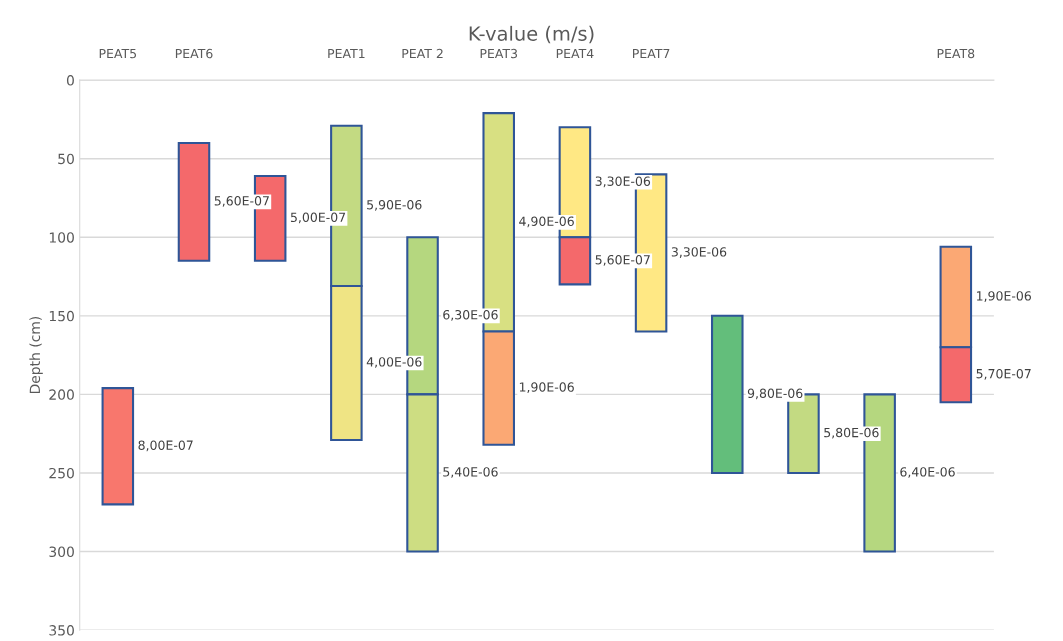  What do you see at coordinates (531, 34) in the screenshot?
I see `chart-title: K-value (m/s)` at bounding box center [531, 34].